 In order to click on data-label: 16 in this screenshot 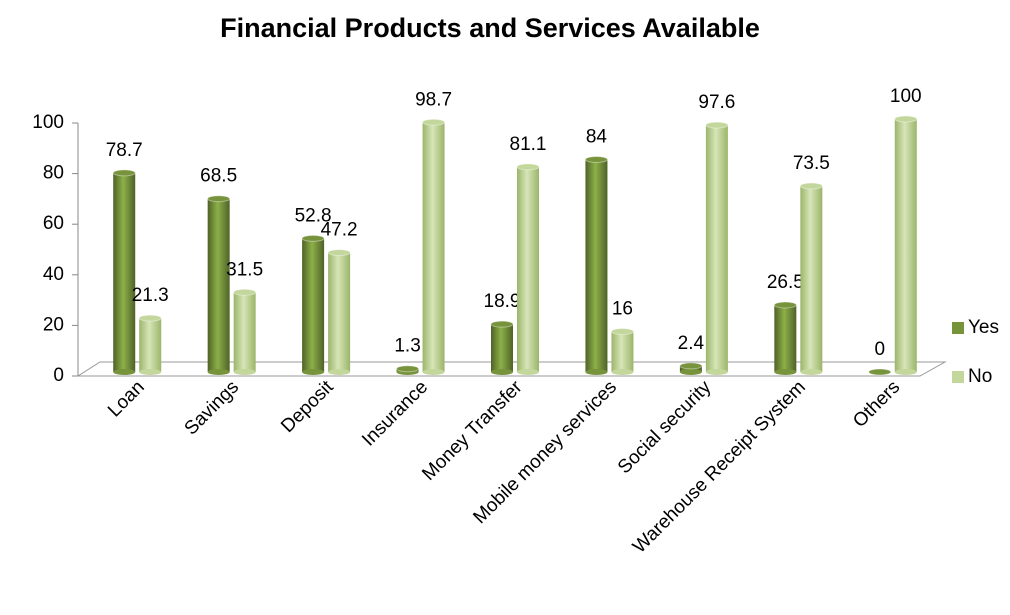, I will do `click(622, 309)`.